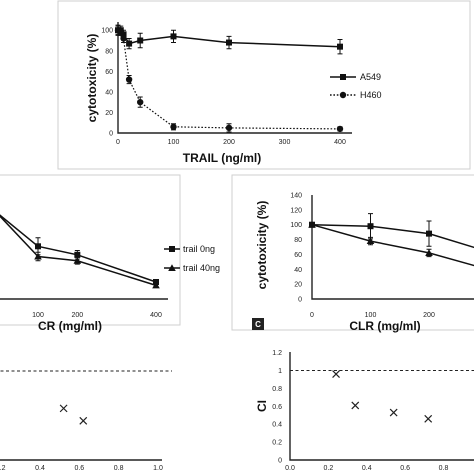 This screenshot has width=474, height=474. I want to click on panel-b-legend-label-0: trail 0ng, so click(199, 249).